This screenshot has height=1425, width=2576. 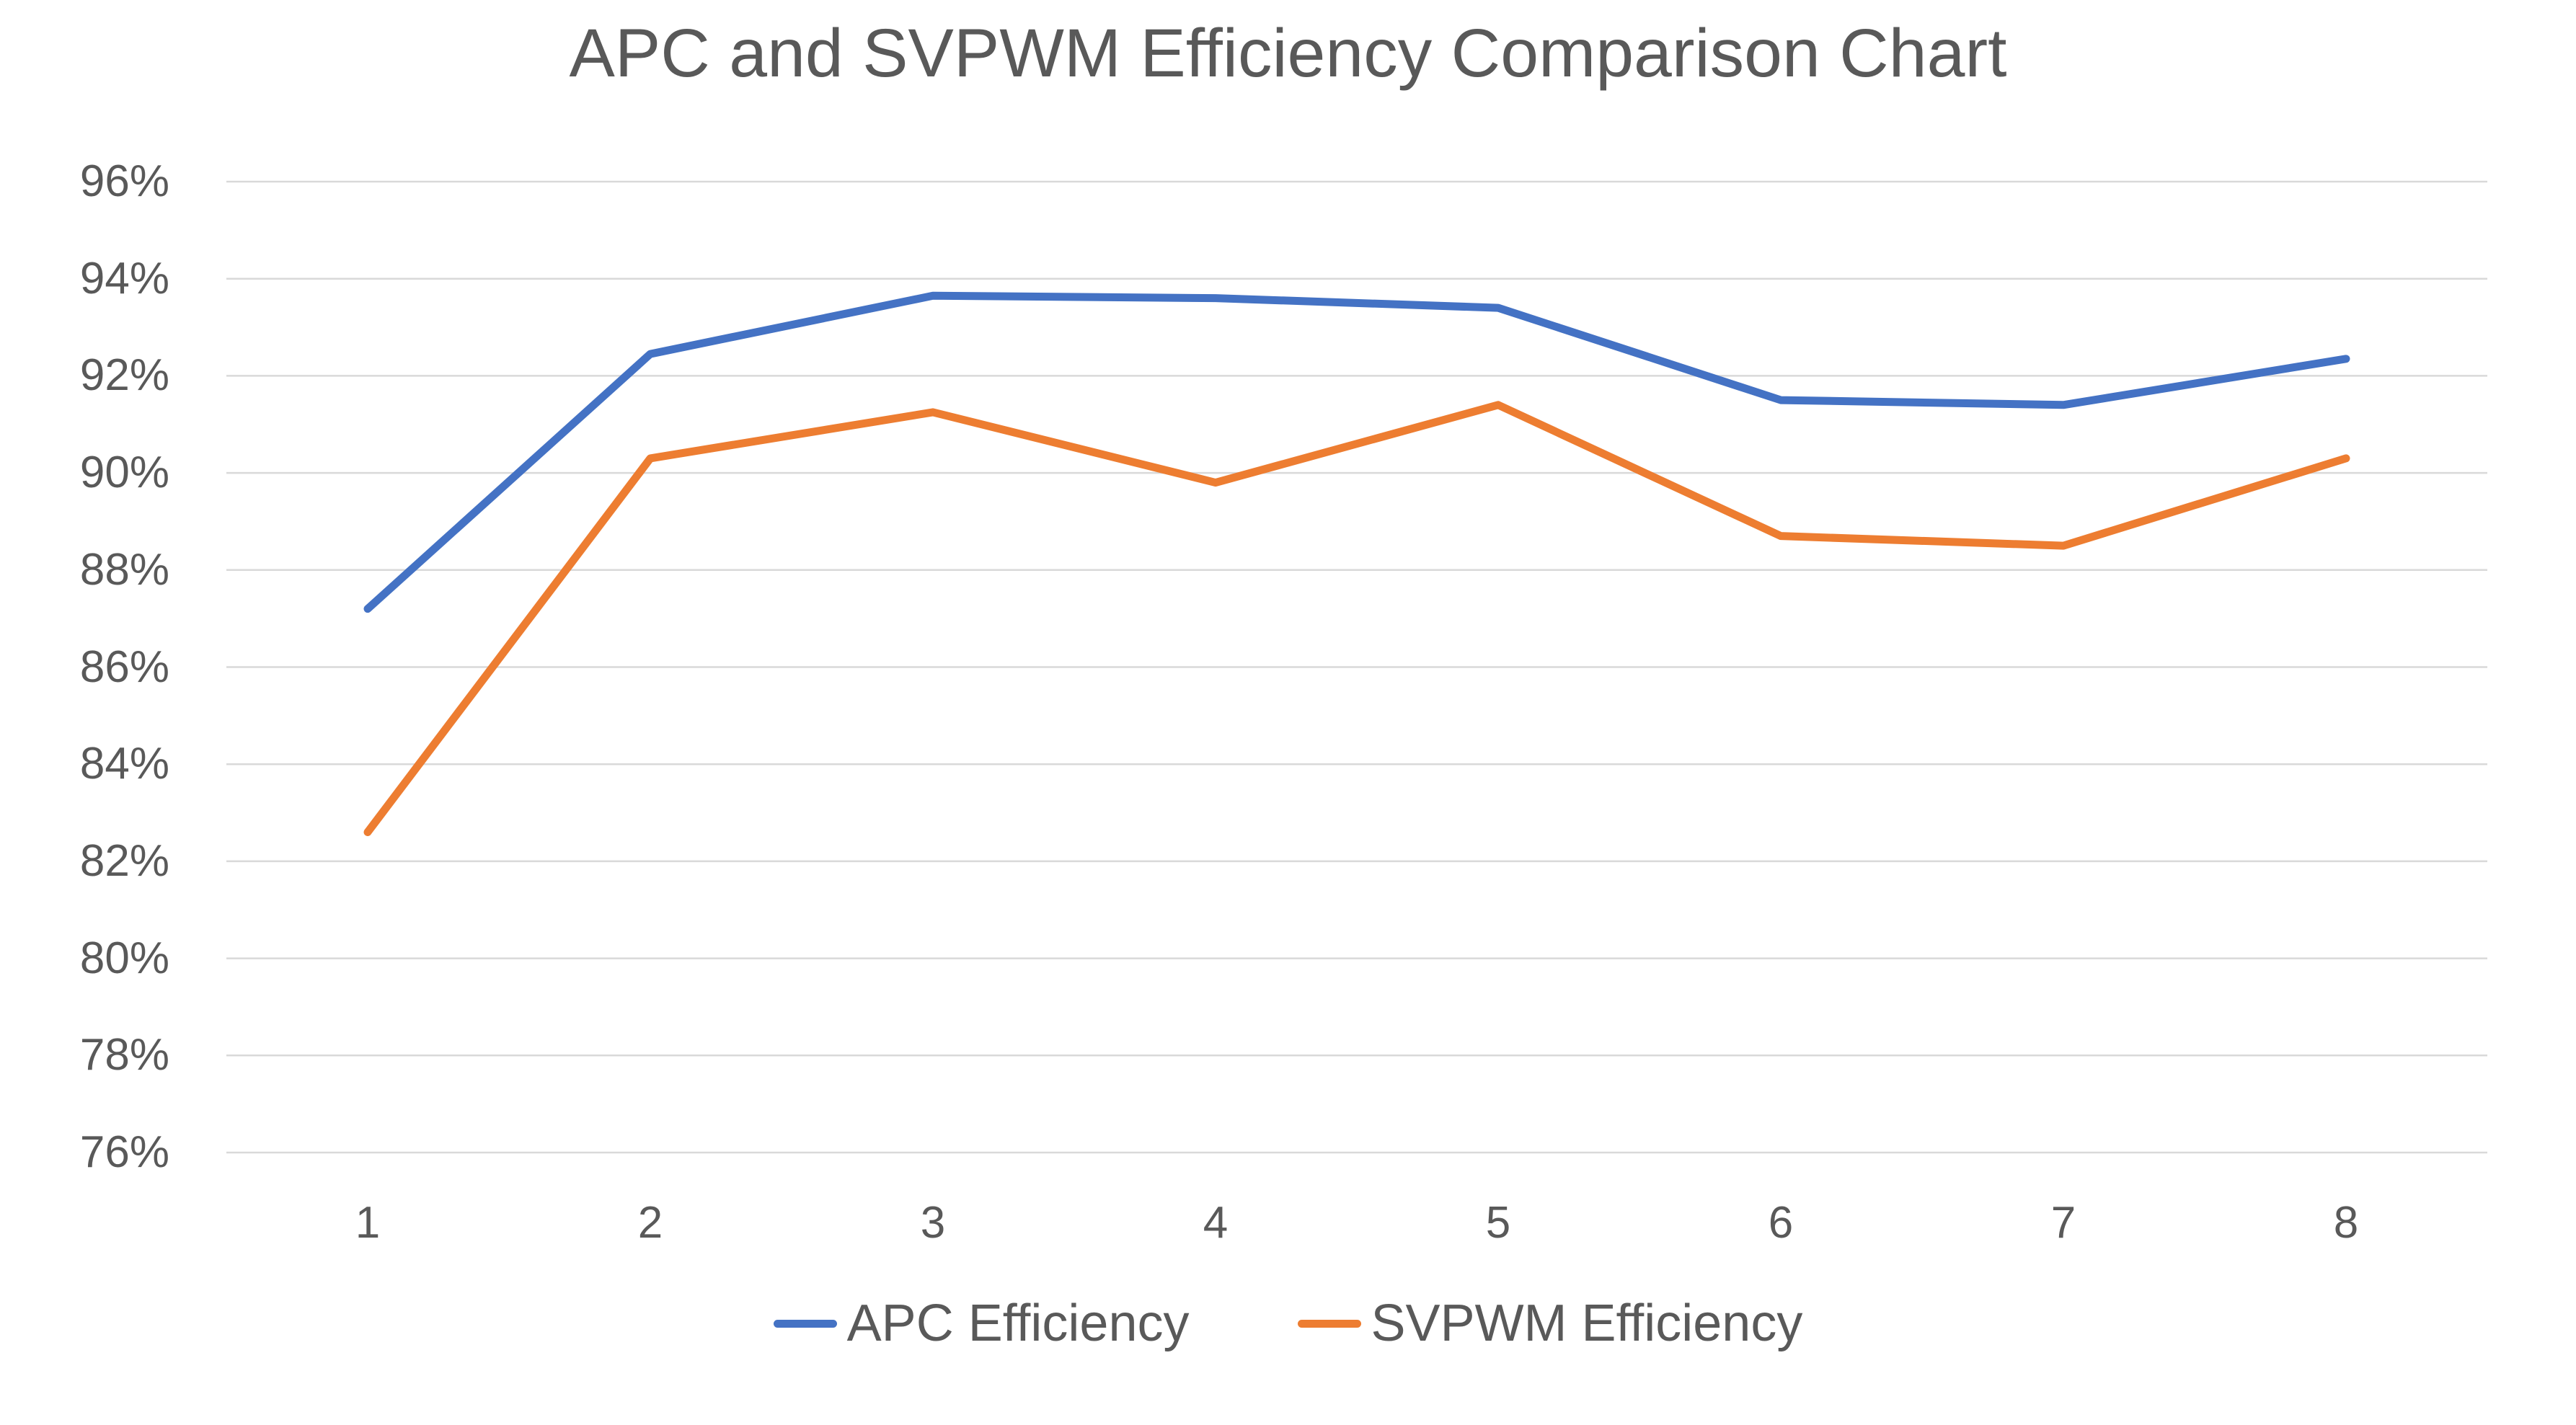 What do you see at coordinates (124, 667) in the screenshot?
I see `y-tick-label: 86%` at bounding box center [124, 667].